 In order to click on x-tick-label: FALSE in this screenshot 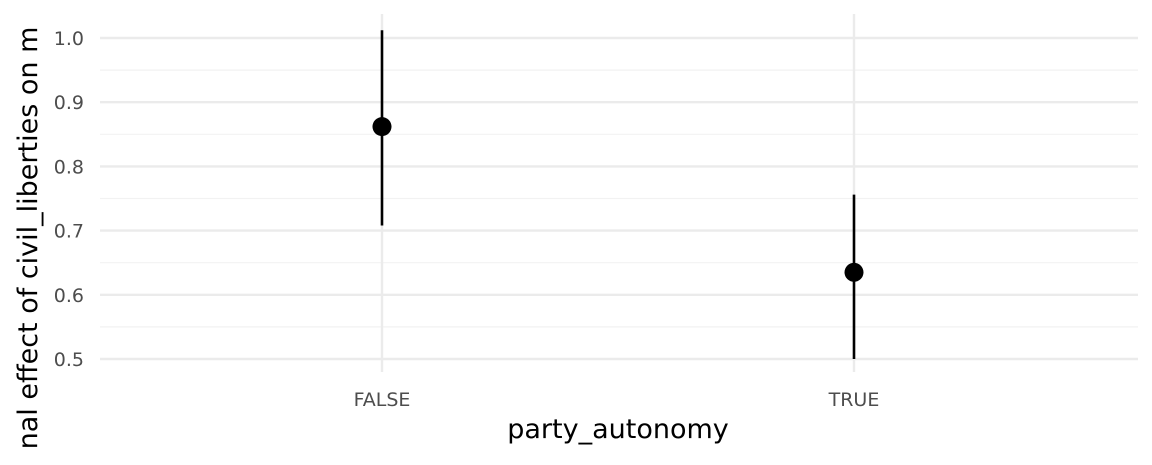, I will do `click(382, 400)`.